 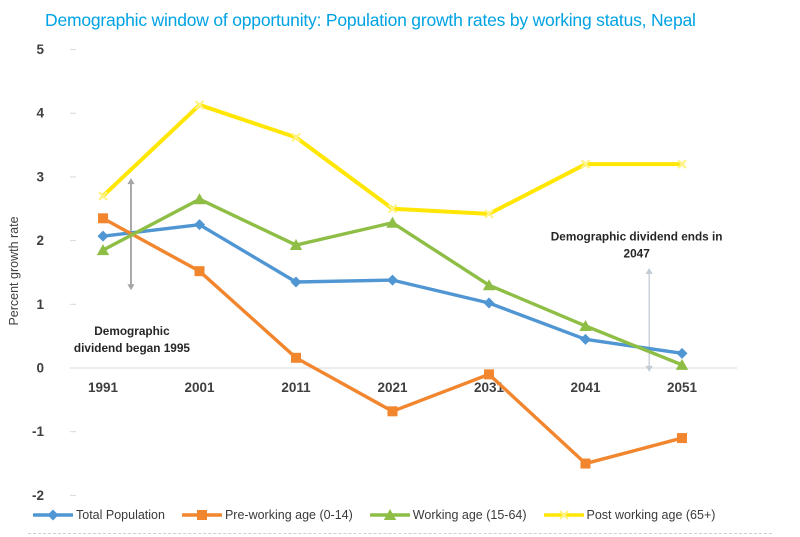 I want to click on legend-item-pre-working-age: Pre-working age (0-14), so click(x=267, y=515).